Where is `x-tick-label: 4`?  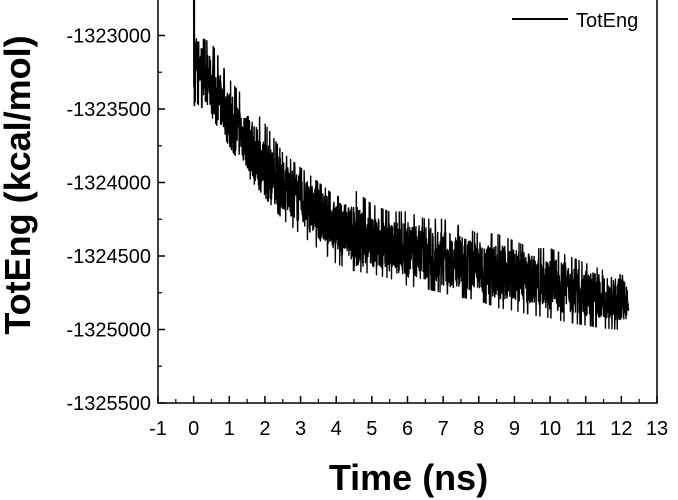
x-tick-label: 4 is located at coordinates (336, 429).